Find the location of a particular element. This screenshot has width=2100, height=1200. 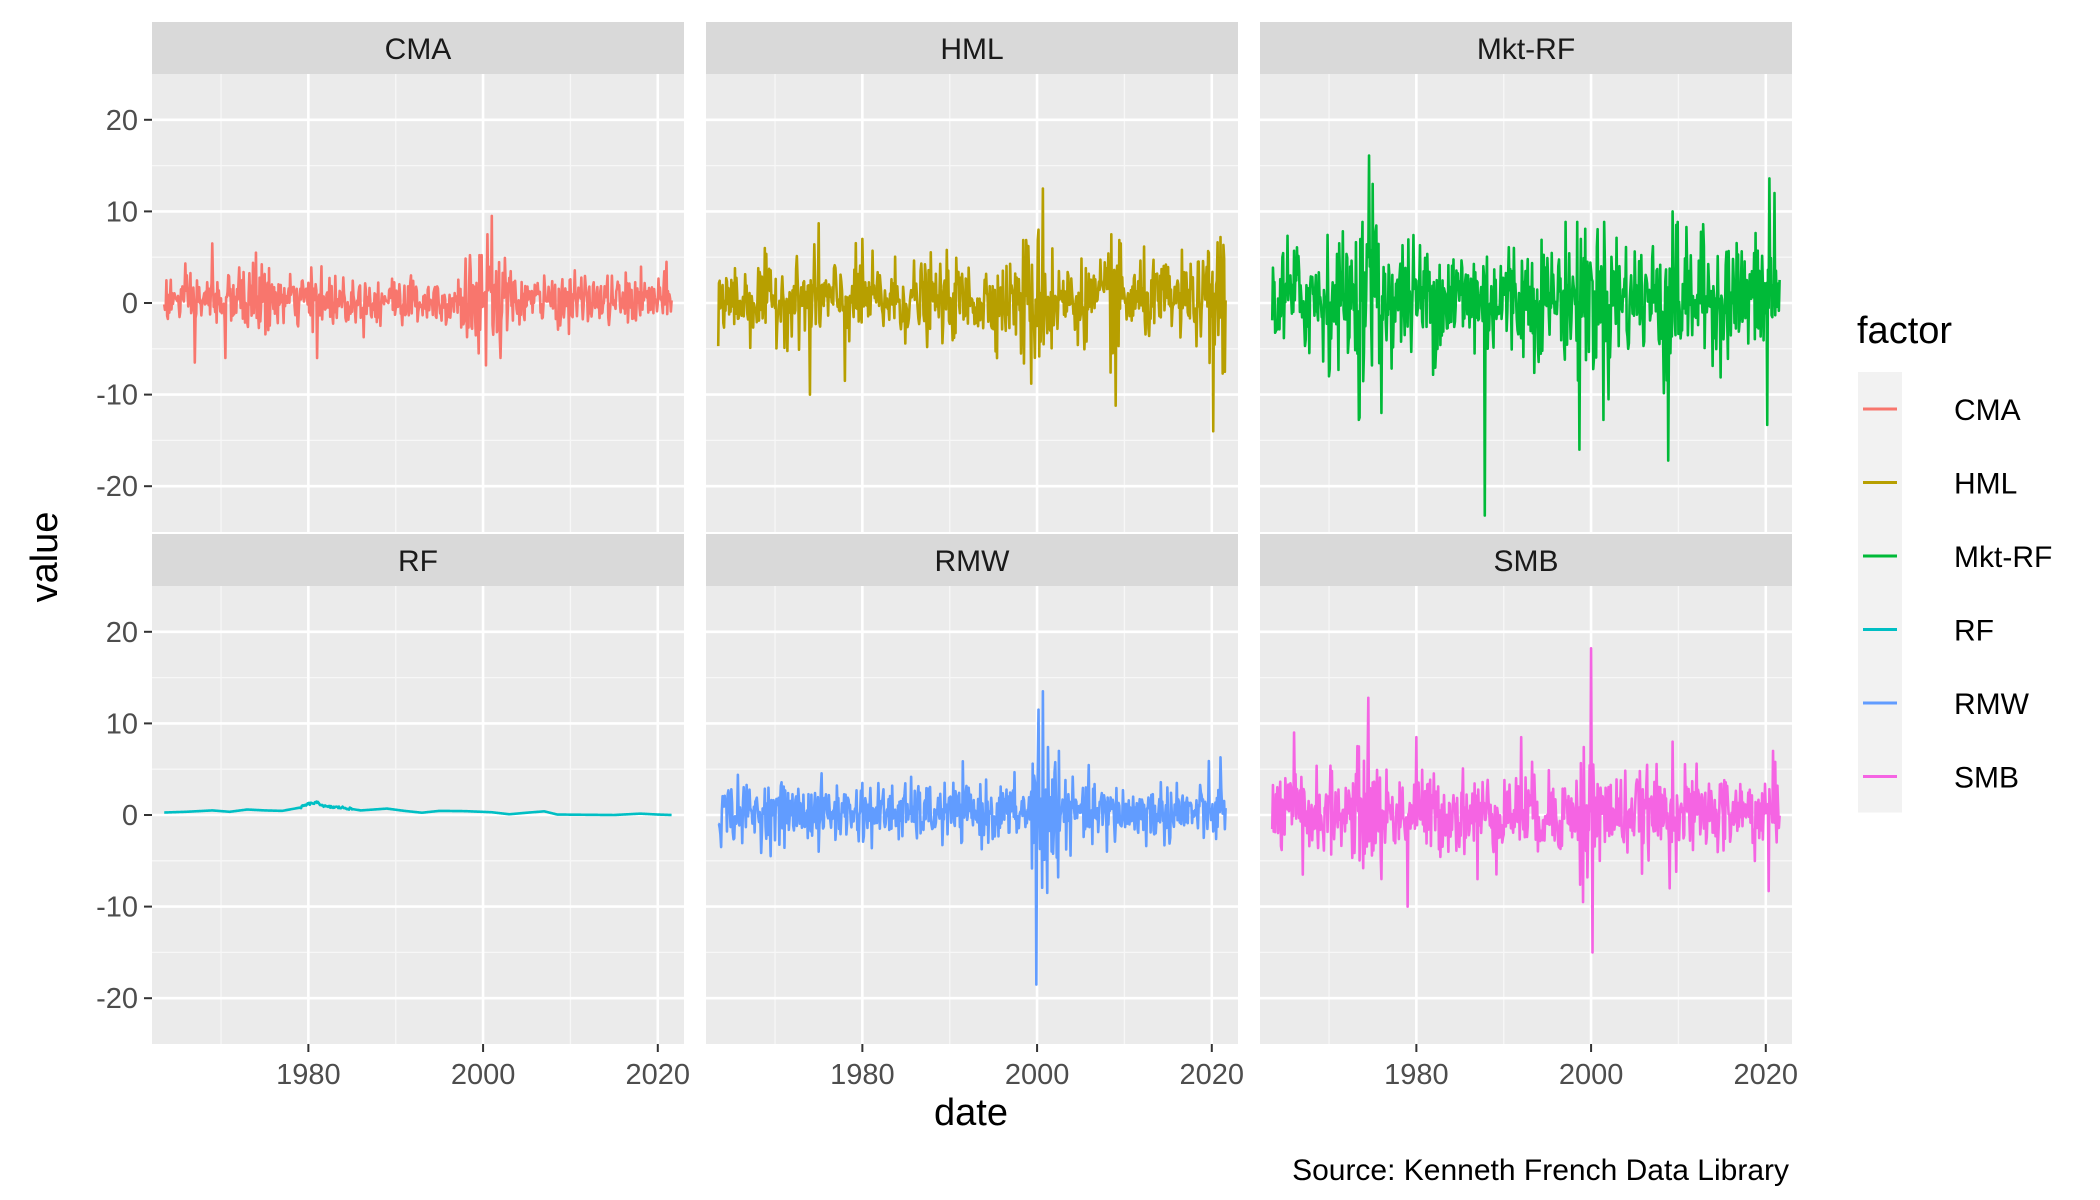

facet-strip-label: SMB is located at coordinates (1525, 561).